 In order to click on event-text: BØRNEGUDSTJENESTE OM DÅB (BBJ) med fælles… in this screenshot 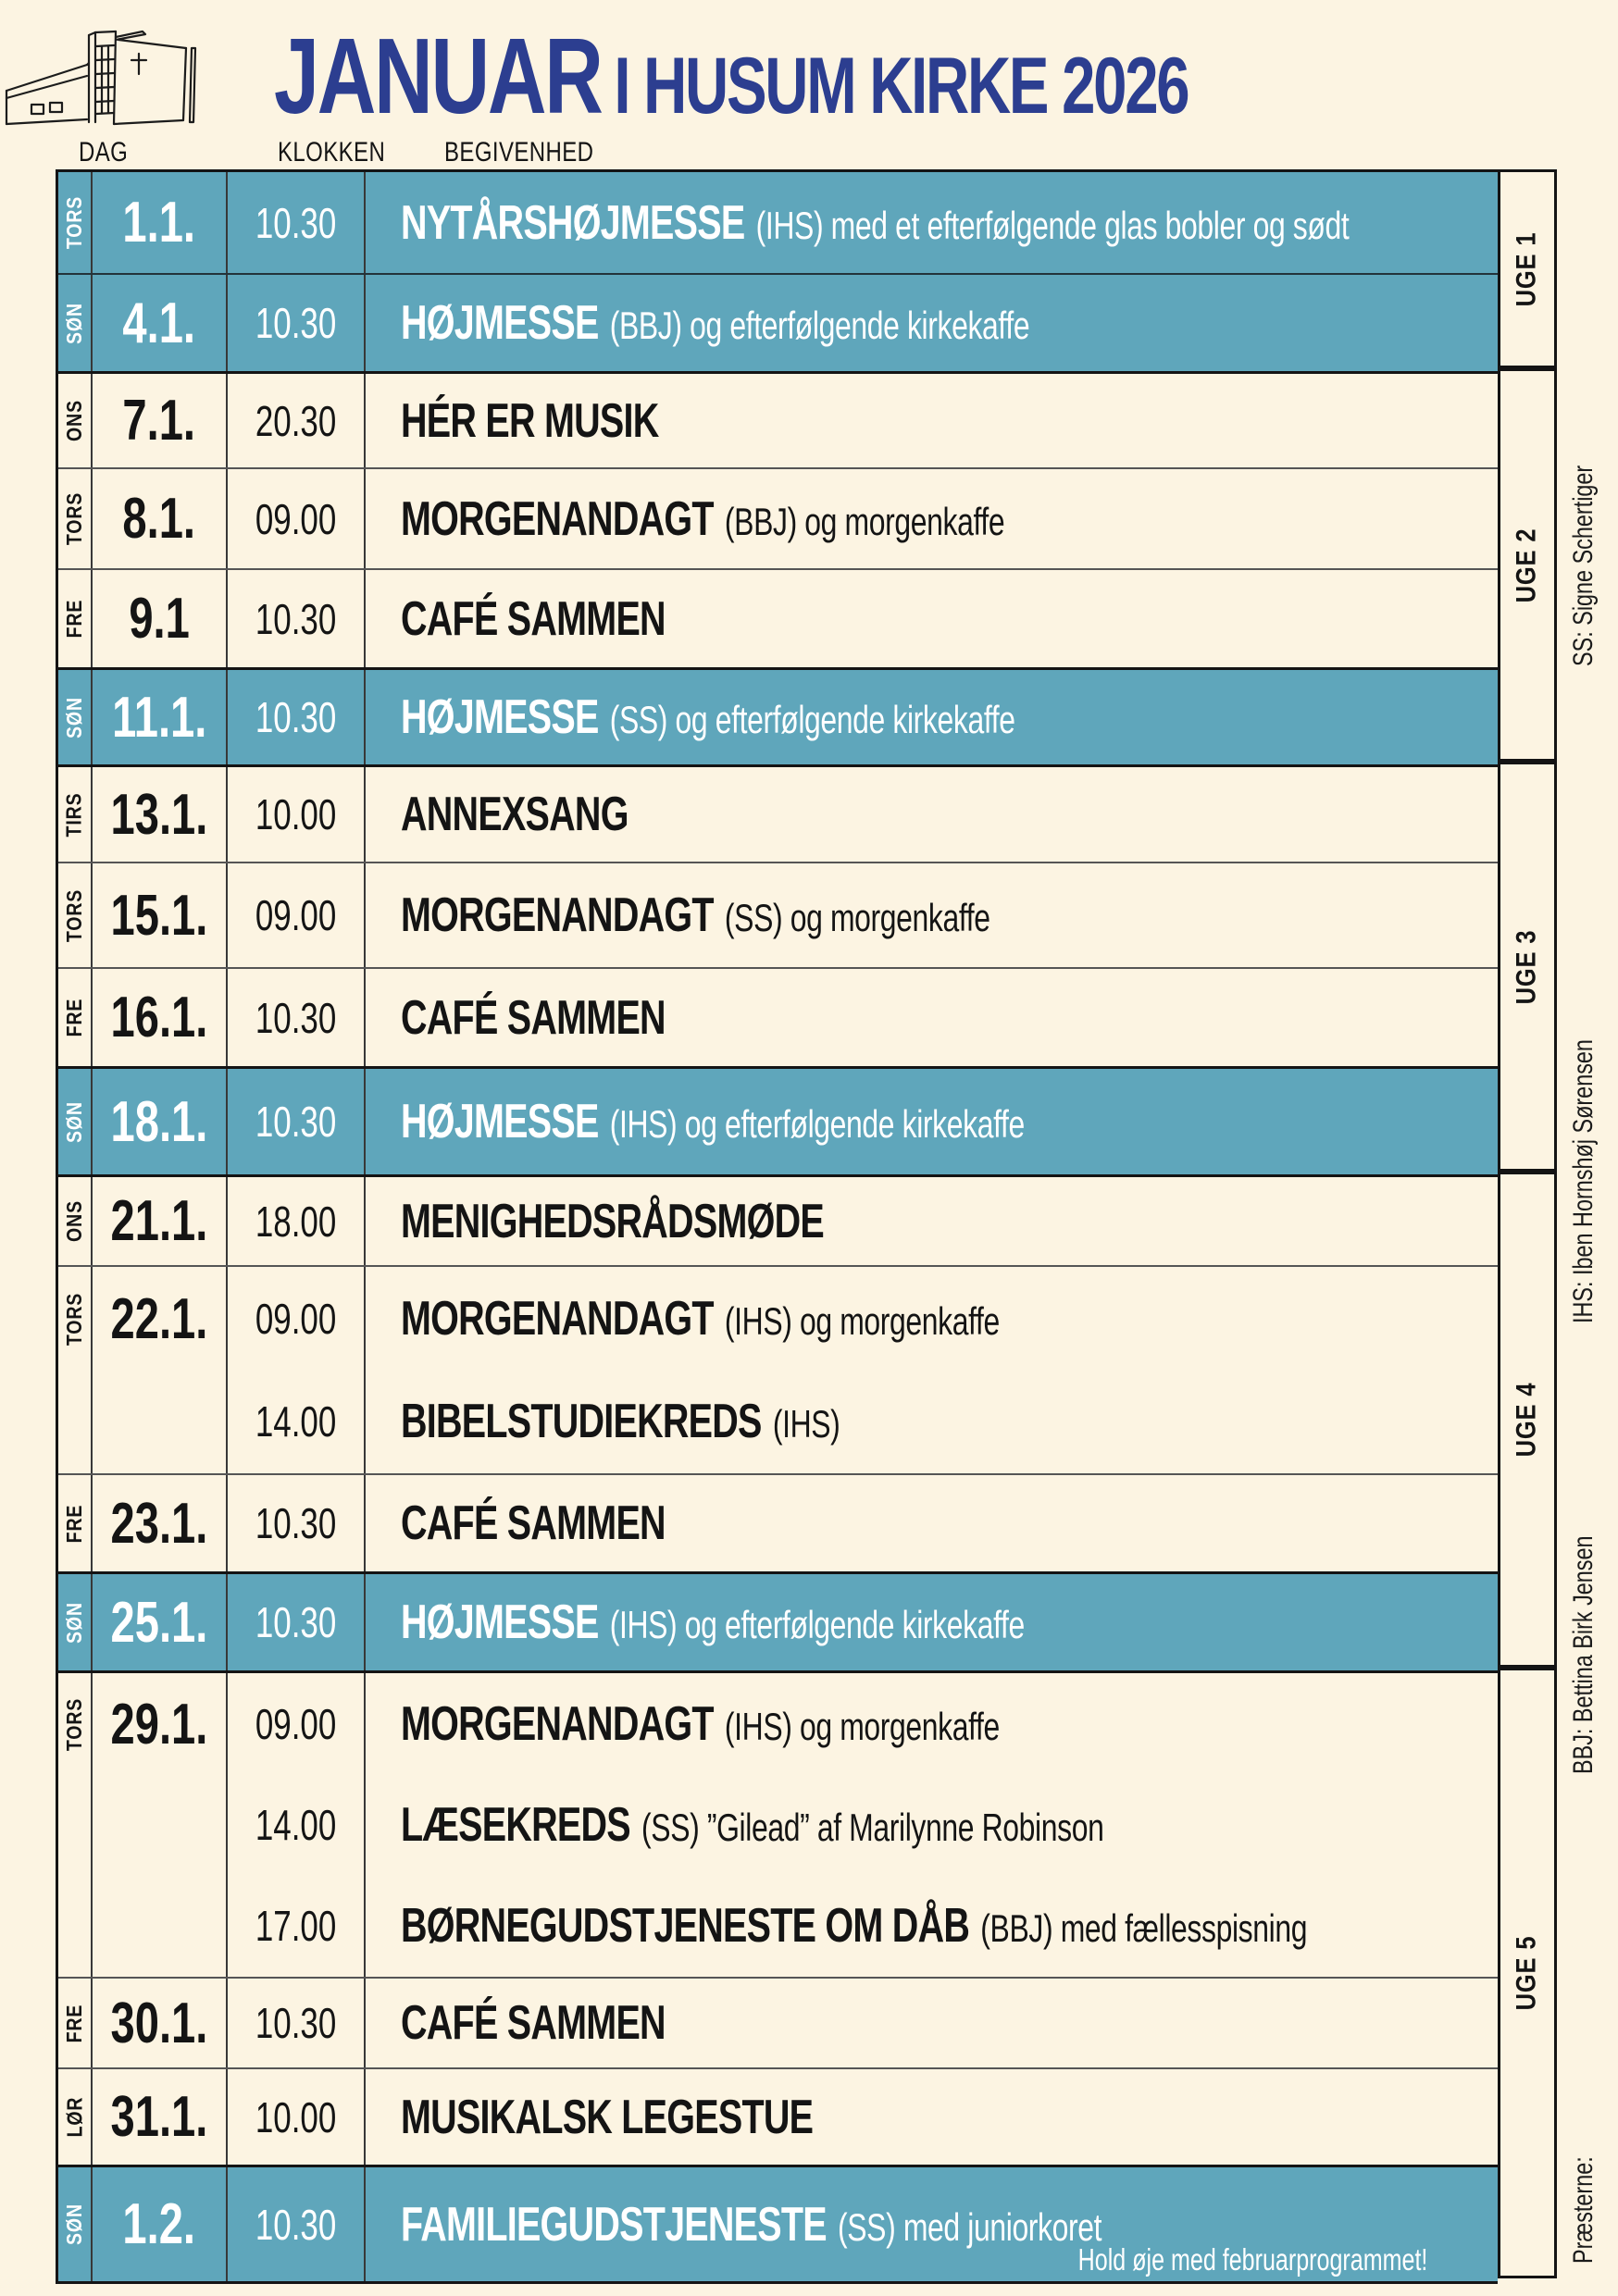, I will do `click(854, 1926)`.